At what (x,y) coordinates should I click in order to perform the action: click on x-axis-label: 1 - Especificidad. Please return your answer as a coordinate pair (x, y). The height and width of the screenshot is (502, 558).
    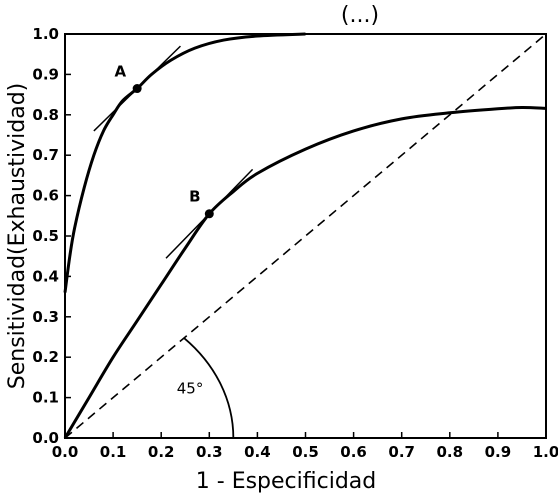
    Looking at the image, I should click on (286, 481).